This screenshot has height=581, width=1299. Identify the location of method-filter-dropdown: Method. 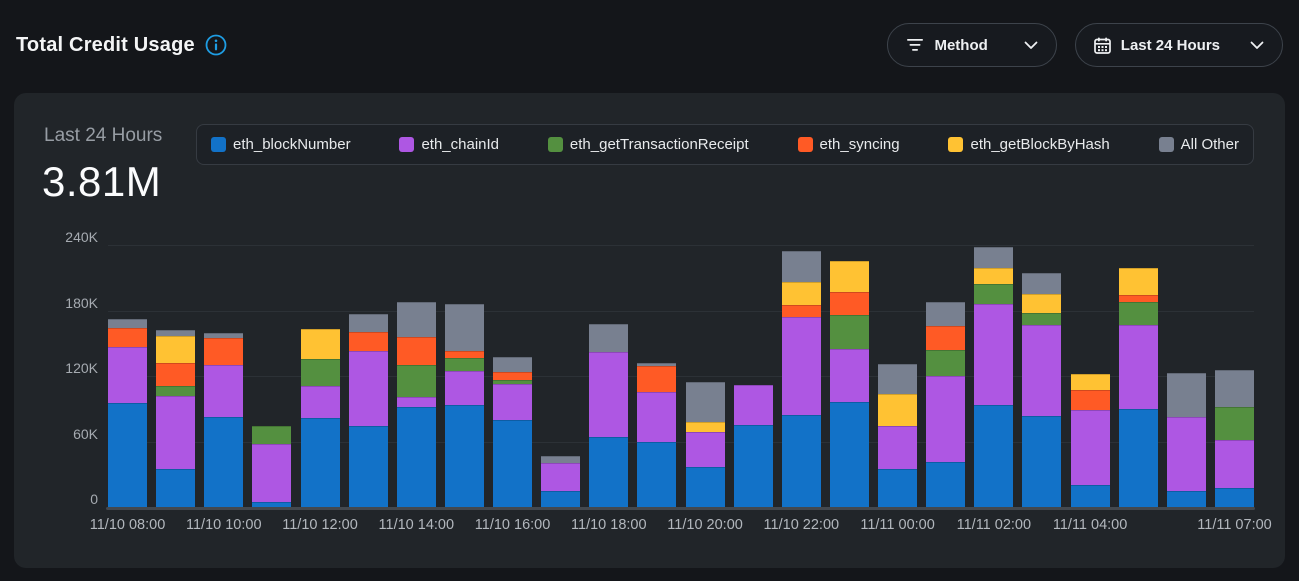
(972, 45).